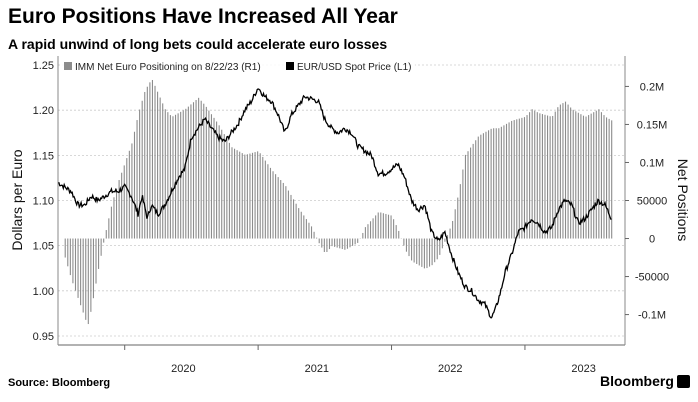 Image resolution: width=698 pixels, height=402 pixels. I want to click on right-ticks: 0.2M 0.15M 0.1M 50000 0 -50000 -0.1M, so click(647, 201).